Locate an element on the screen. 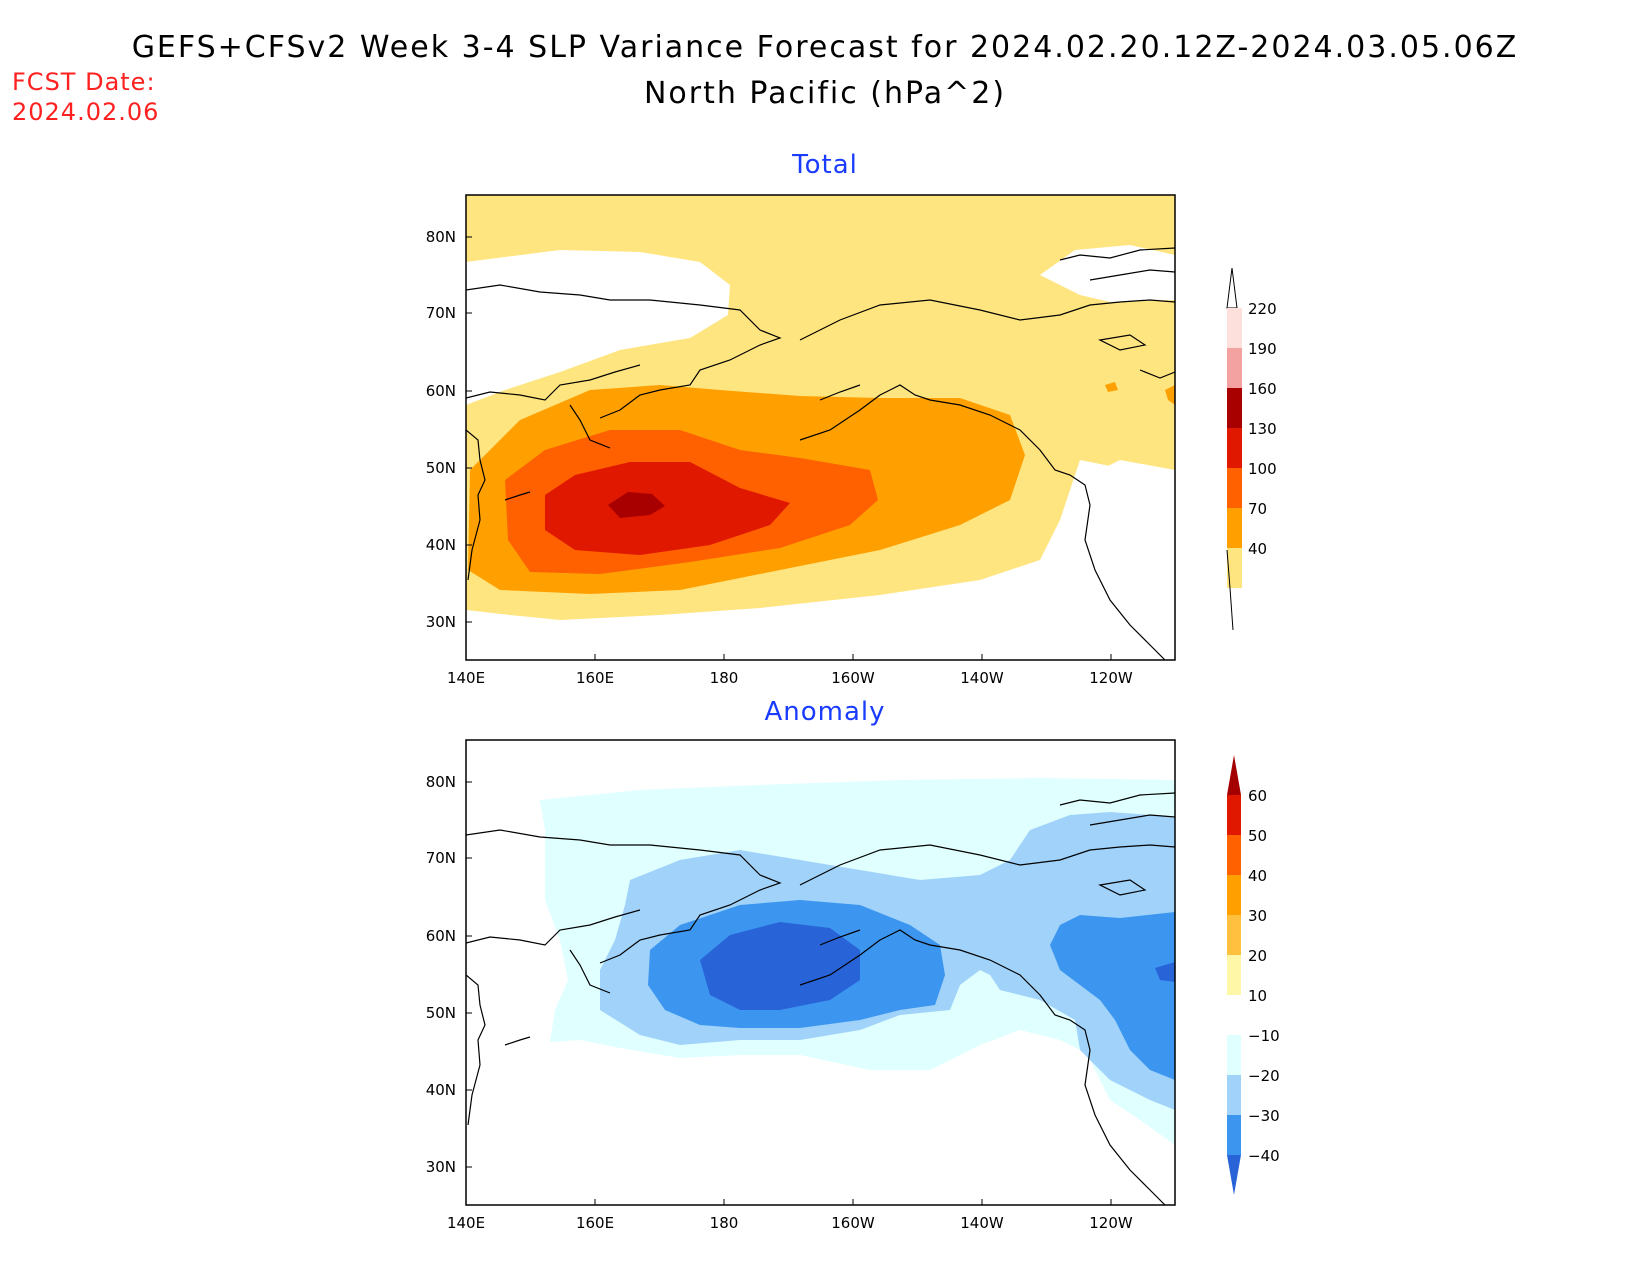  colorbar-label: 70 is located at coordinates (1257, 509).